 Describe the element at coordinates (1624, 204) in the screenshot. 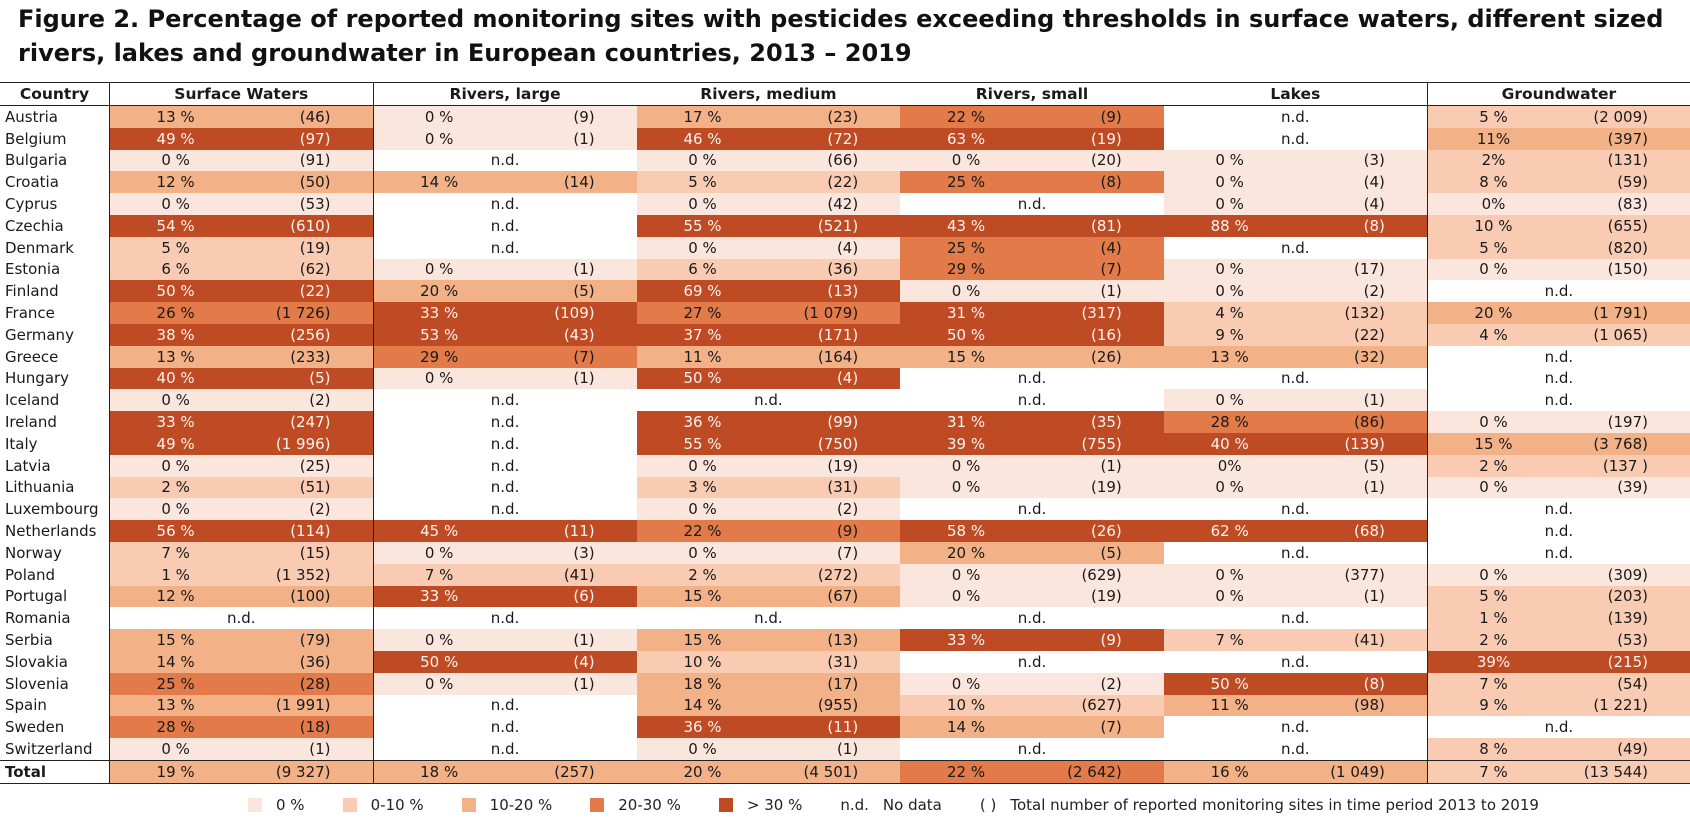

I see `groundwater-site-count: (83)` at that location.